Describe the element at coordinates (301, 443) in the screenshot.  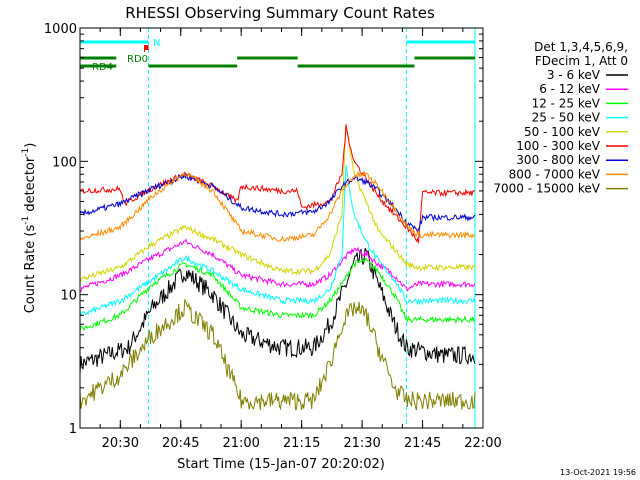
I see `x-tick-label: 21:15` at that location.